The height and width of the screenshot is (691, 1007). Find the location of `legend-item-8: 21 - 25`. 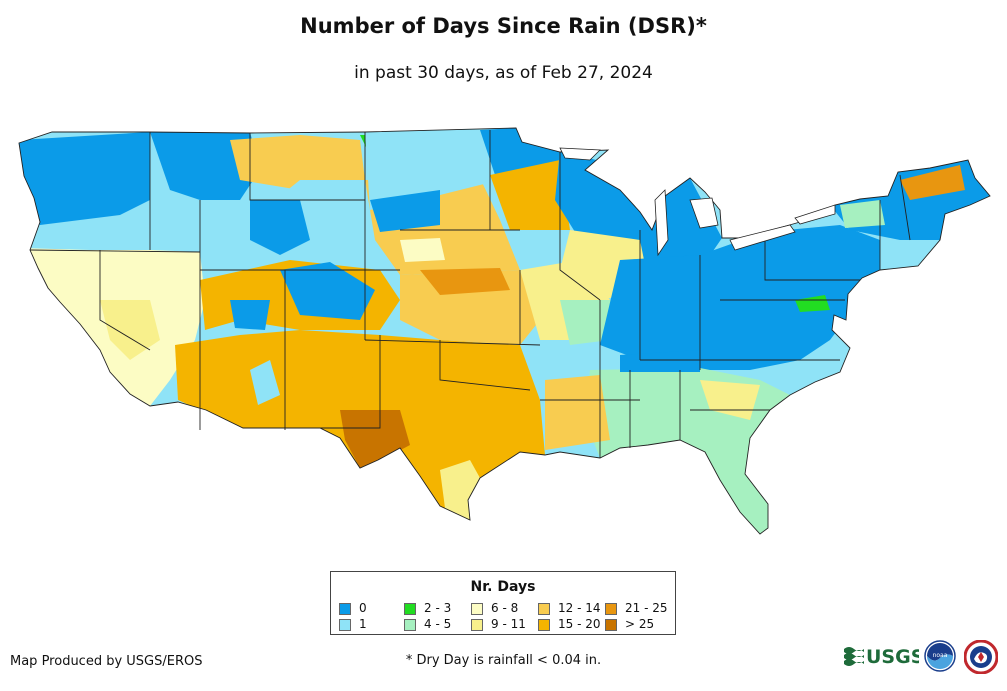

legend-item-8: 21 - 25 is located at coordinates (636, 608).